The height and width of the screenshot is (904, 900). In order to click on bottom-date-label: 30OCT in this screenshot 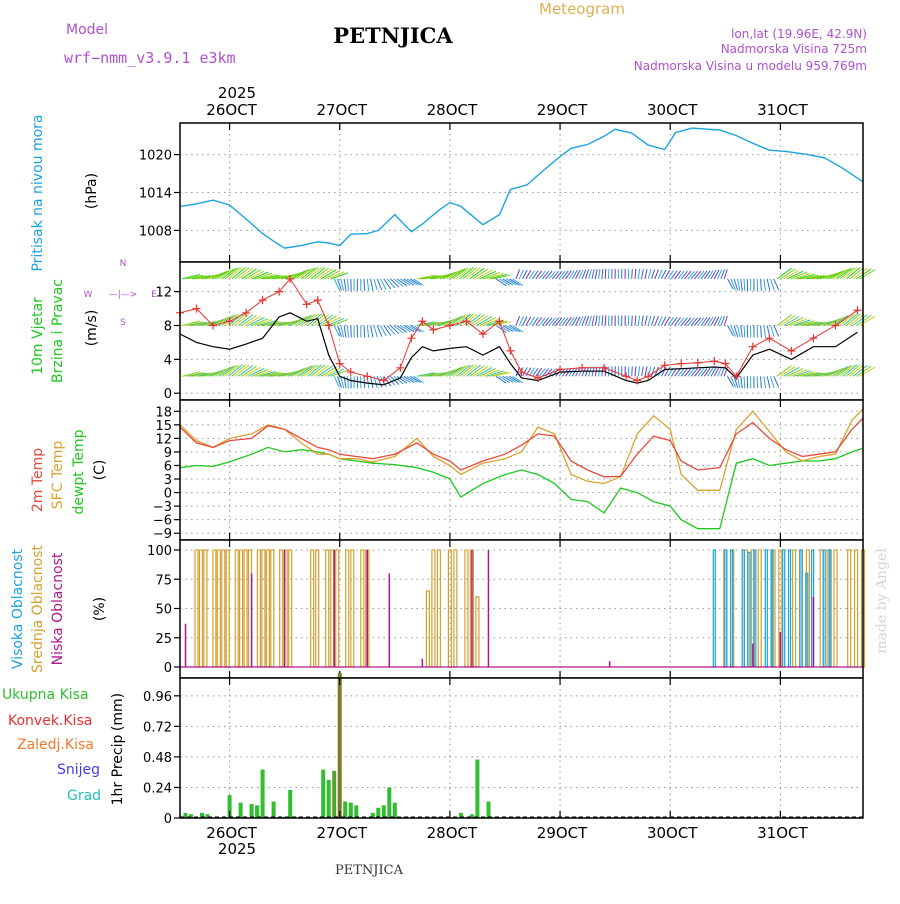, I will do `click(672, 833)`.